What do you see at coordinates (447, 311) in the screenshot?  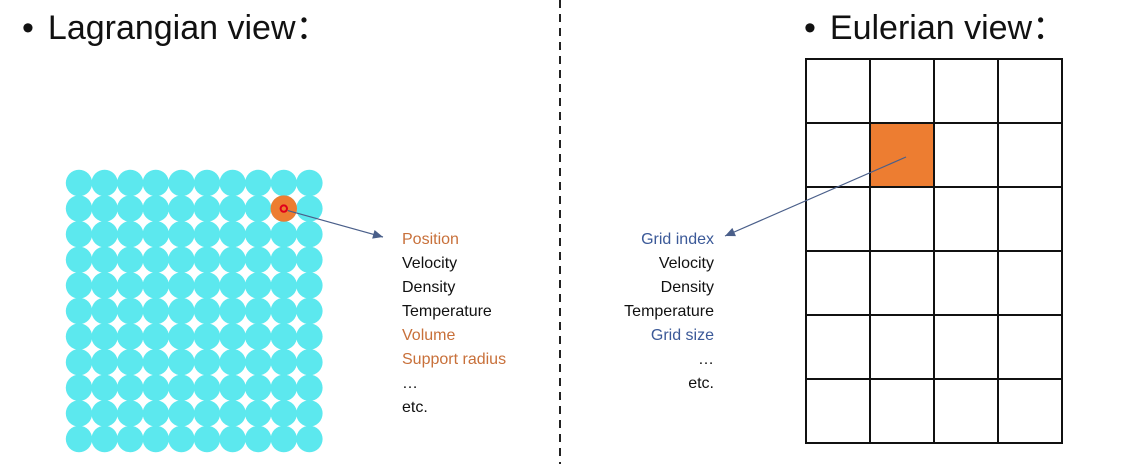 I see `left-attribute: Temperature` at bounding box center [447, 311].